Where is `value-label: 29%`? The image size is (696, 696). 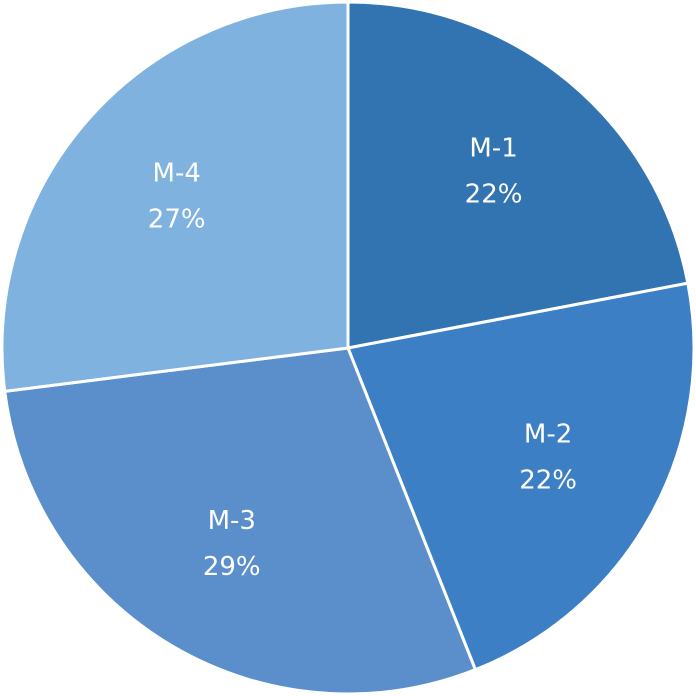 value-label: 29% is located at coordinates (232, 567).